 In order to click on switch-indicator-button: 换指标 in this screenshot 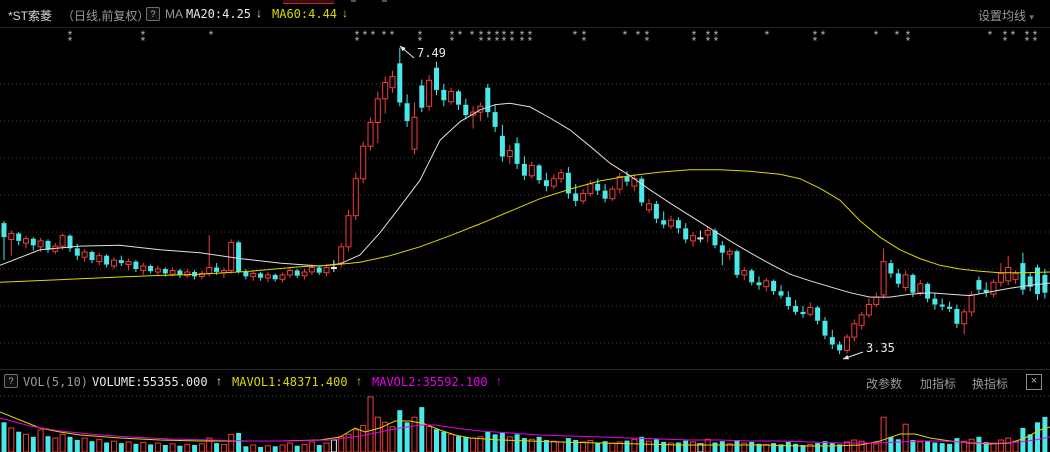, I will do `click(990, 384)`.